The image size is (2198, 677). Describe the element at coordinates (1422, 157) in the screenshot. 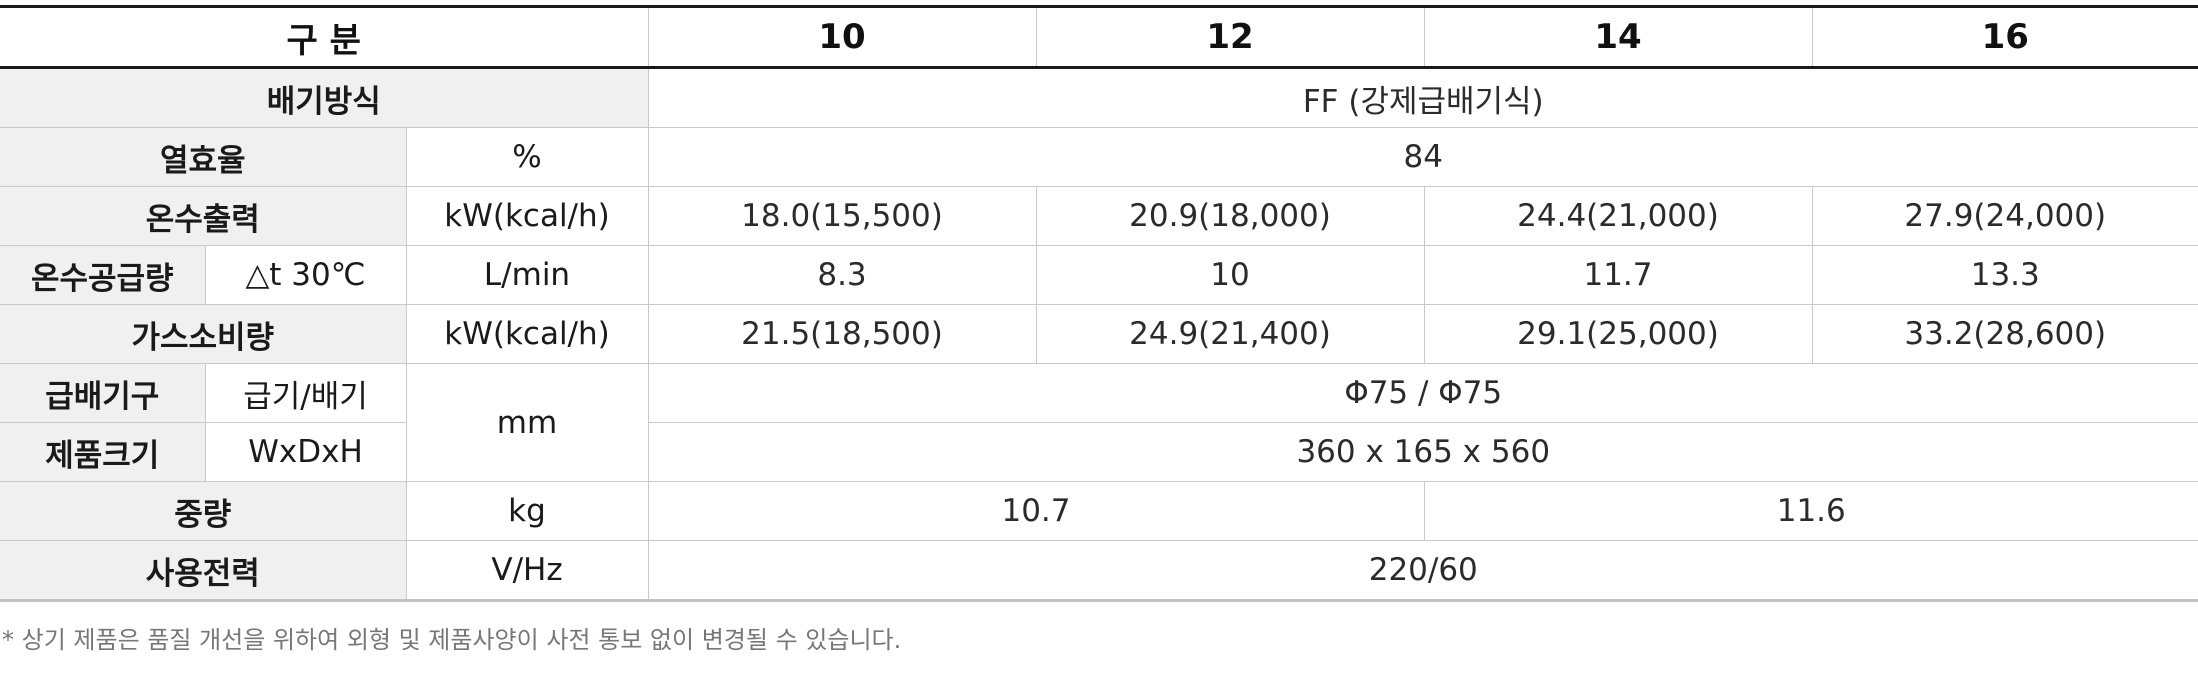

I see `efficiency-value: 84` at that location.